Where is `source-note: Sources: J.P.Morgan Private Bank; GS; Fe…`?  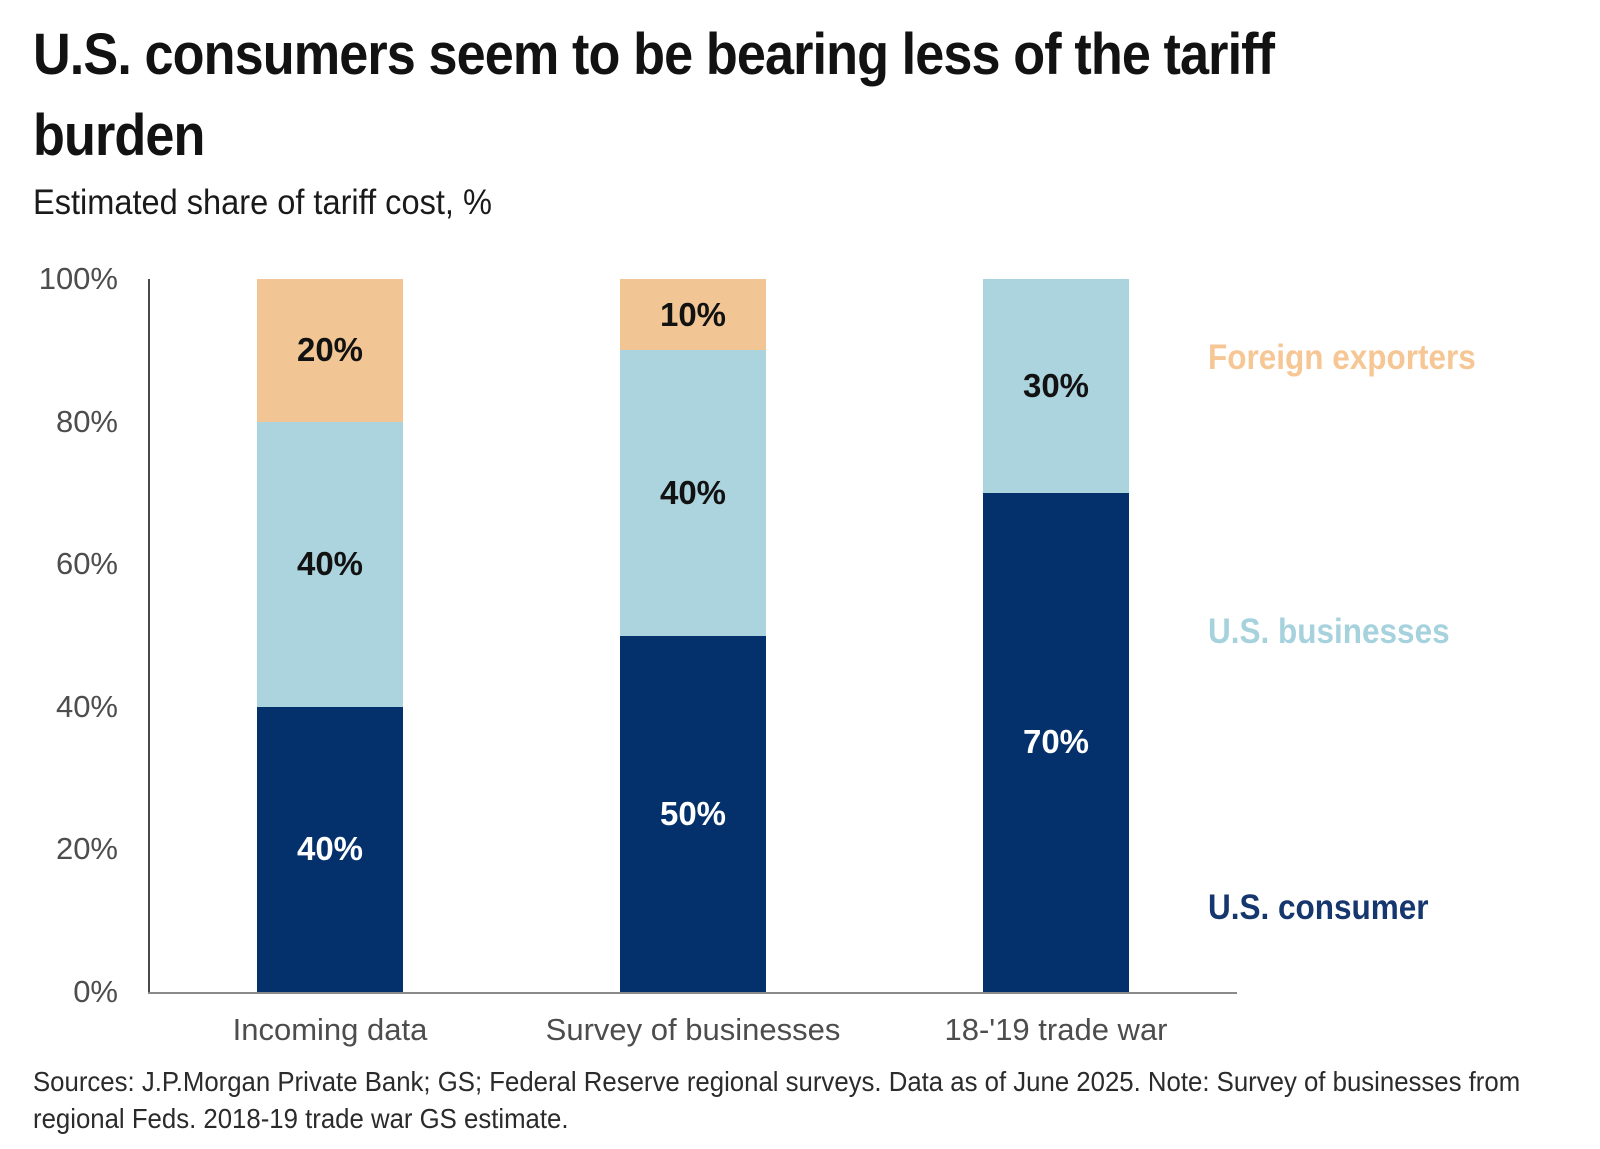 source-note: Sources: J.P.Morgan Private Bank; GS; Fe… is located at coordinates (816, 1100).